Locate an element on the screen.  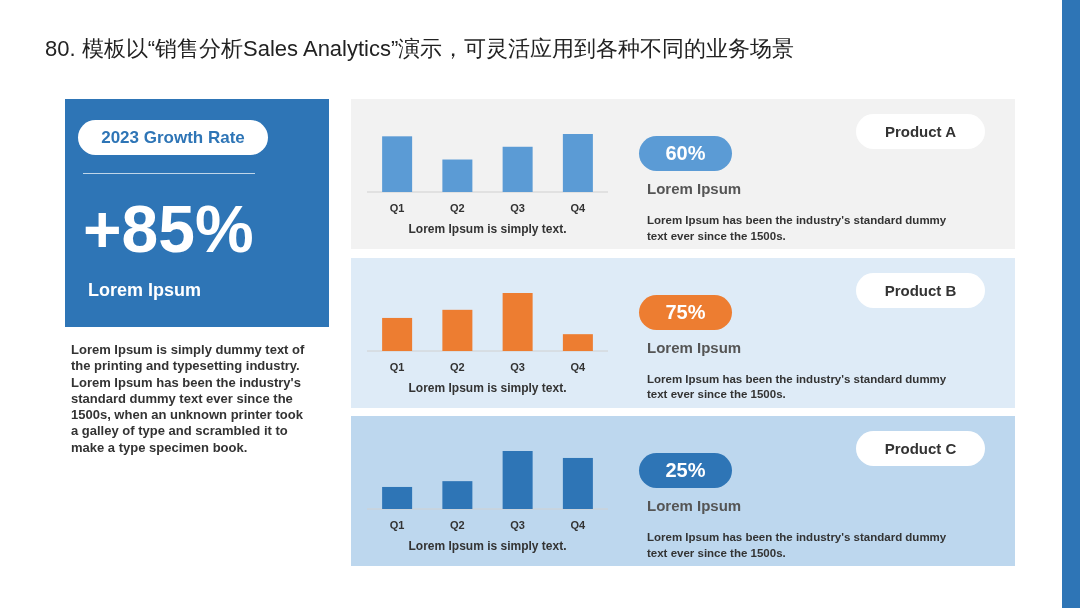
annotation: Product B is located at coordinates (920, 290).